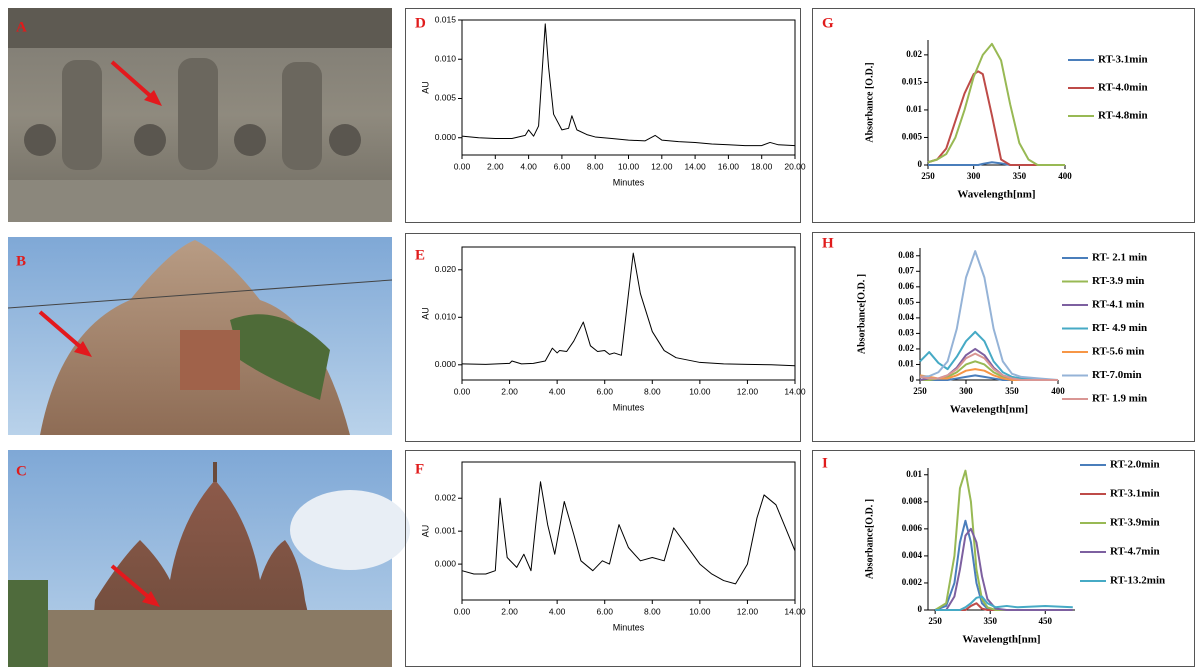 The image size is (1195, 667). I want to click on x-tick-label: 16.00, so click(729, 166).